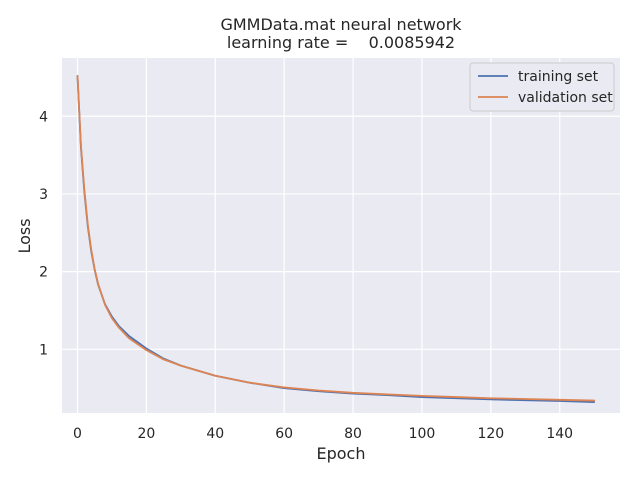 Image resolution: width=640 pixels, height=480 pixels. What do you see at coordinates (215, 434) in the screenshot?
I see `x-tick-label: 40` at bounding box center [215, 434].